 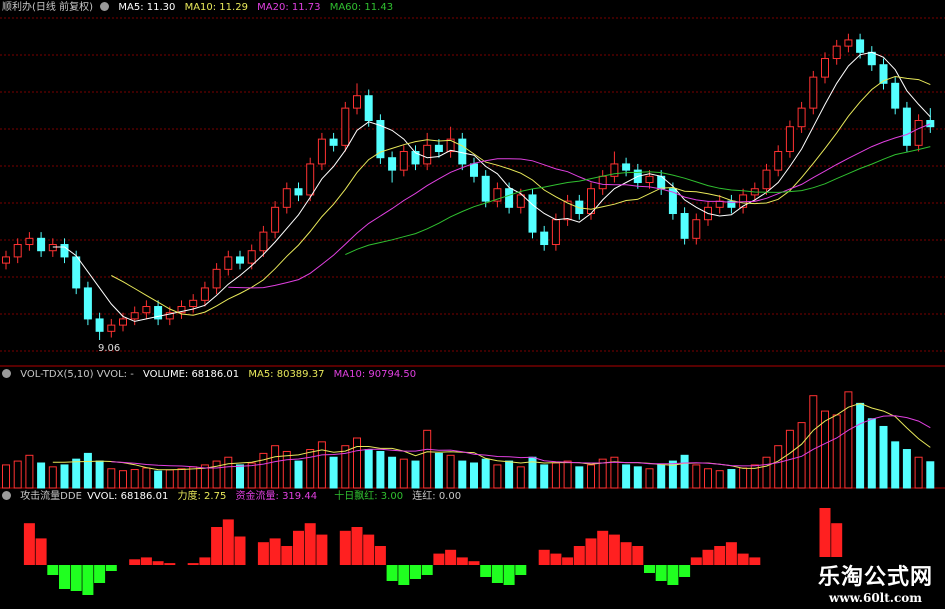 What do you see at coordinates (216, 7) in the screenshot?
I see `ma10-value: MA10: 11.29` at bounding box center [216, 7].